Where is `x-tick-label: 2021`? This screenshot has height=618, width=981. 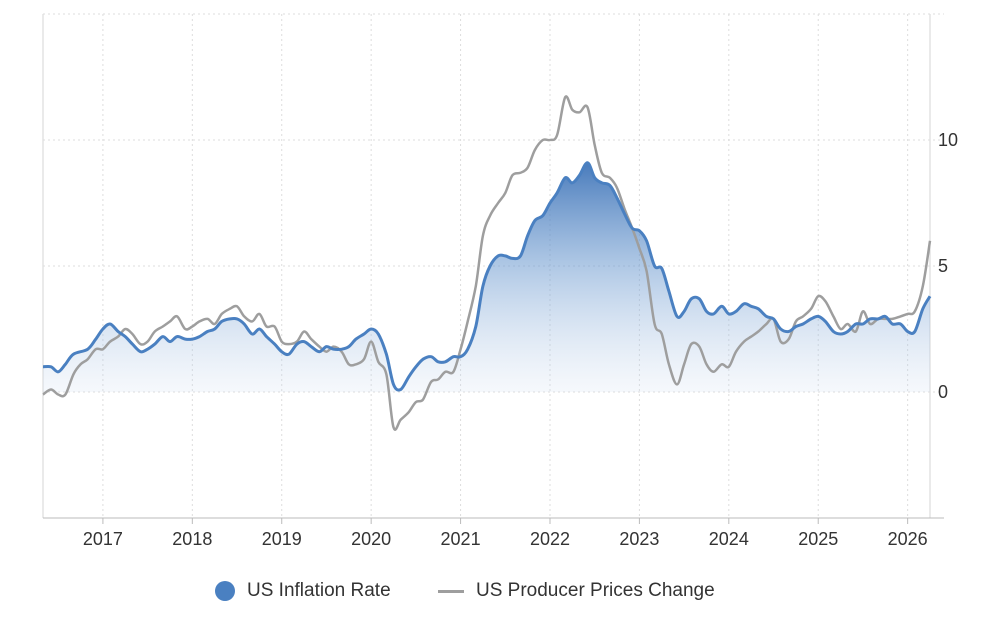
x-tick-label: 2021 is located at coordinates (461, 539).